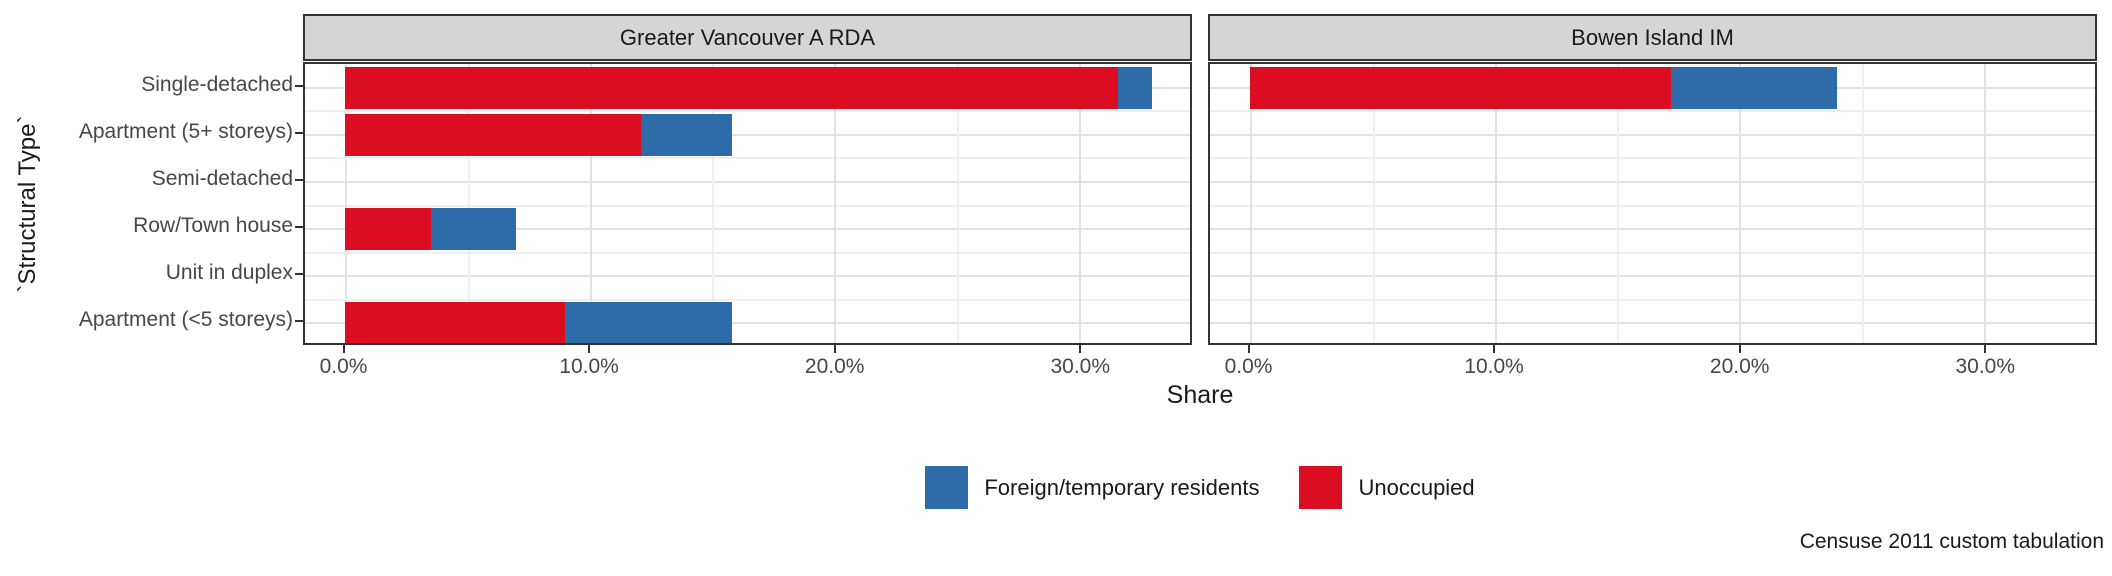 The height and width of the screenshot is (576, 2112). What do you see at coordinates (213, 226) in the screenshot?
I see `y-axis-label: Row/Town house` at bounding box center [213, 226].